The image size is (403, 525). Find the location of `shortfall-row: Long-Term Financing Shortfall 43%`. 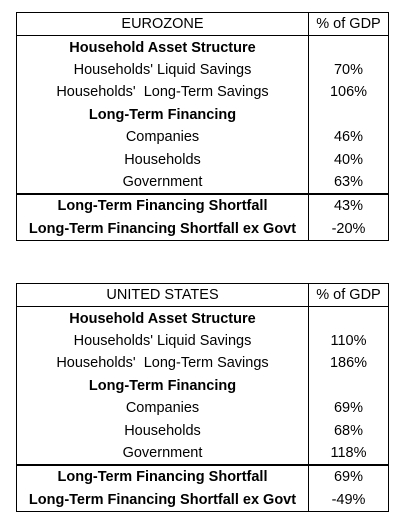

shortfall-row: Long-Term Financing Shortfall 43% is located at coordinates (202, 205).